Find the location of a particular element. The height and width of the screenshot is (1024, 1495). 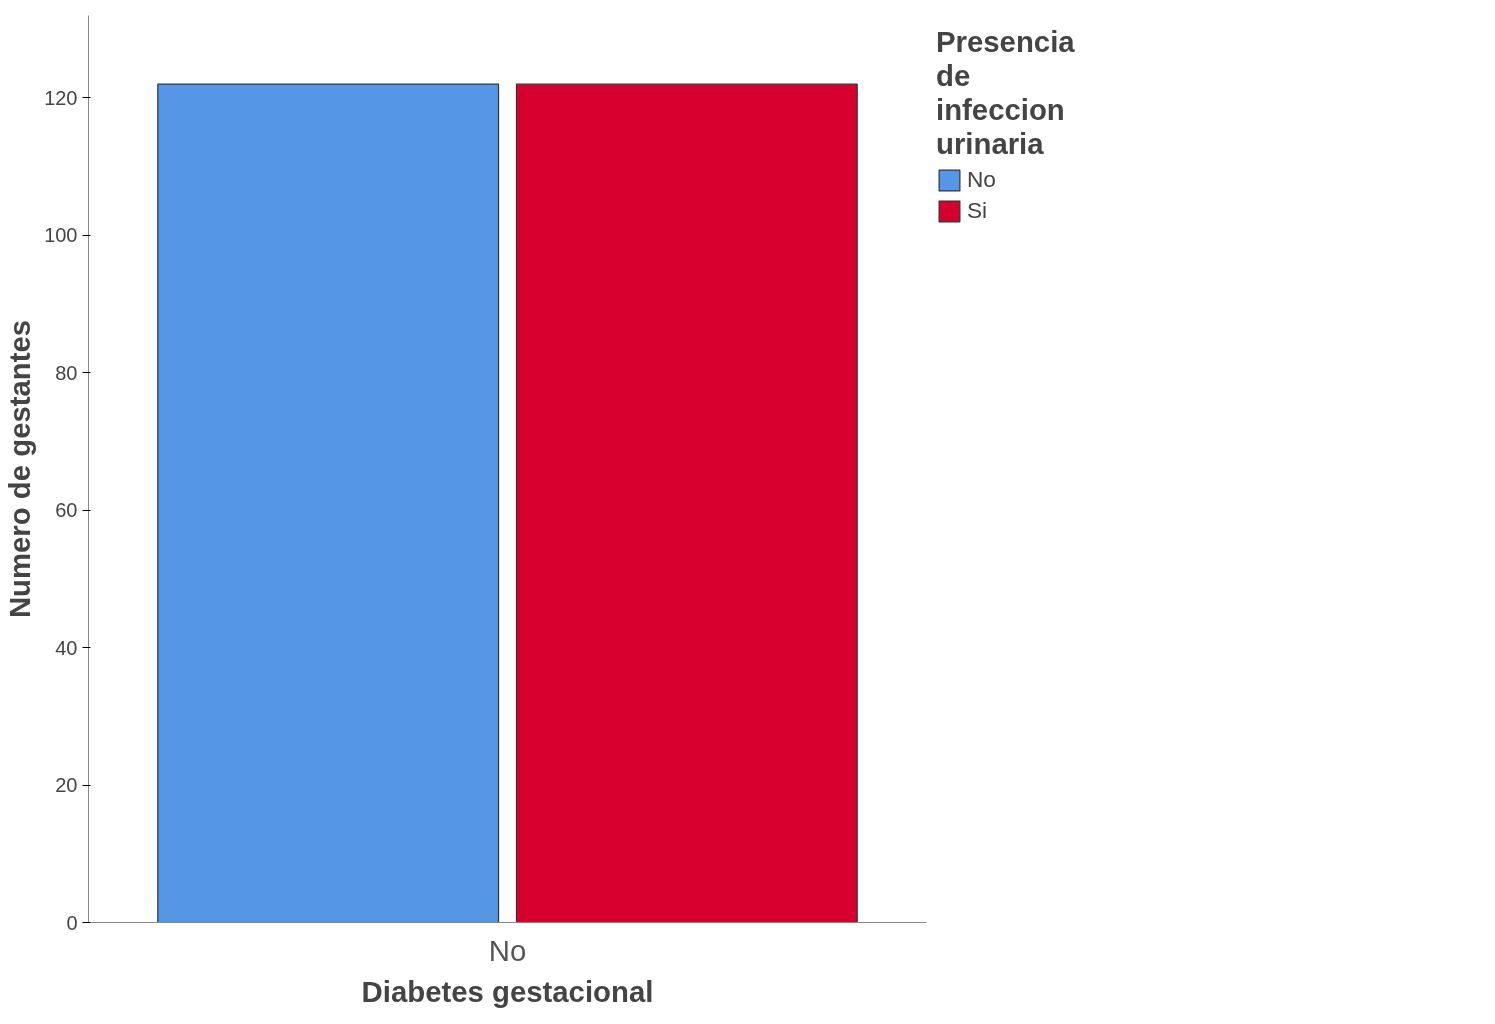

y-tick-label: 40 is located at coordinates (66, 647).